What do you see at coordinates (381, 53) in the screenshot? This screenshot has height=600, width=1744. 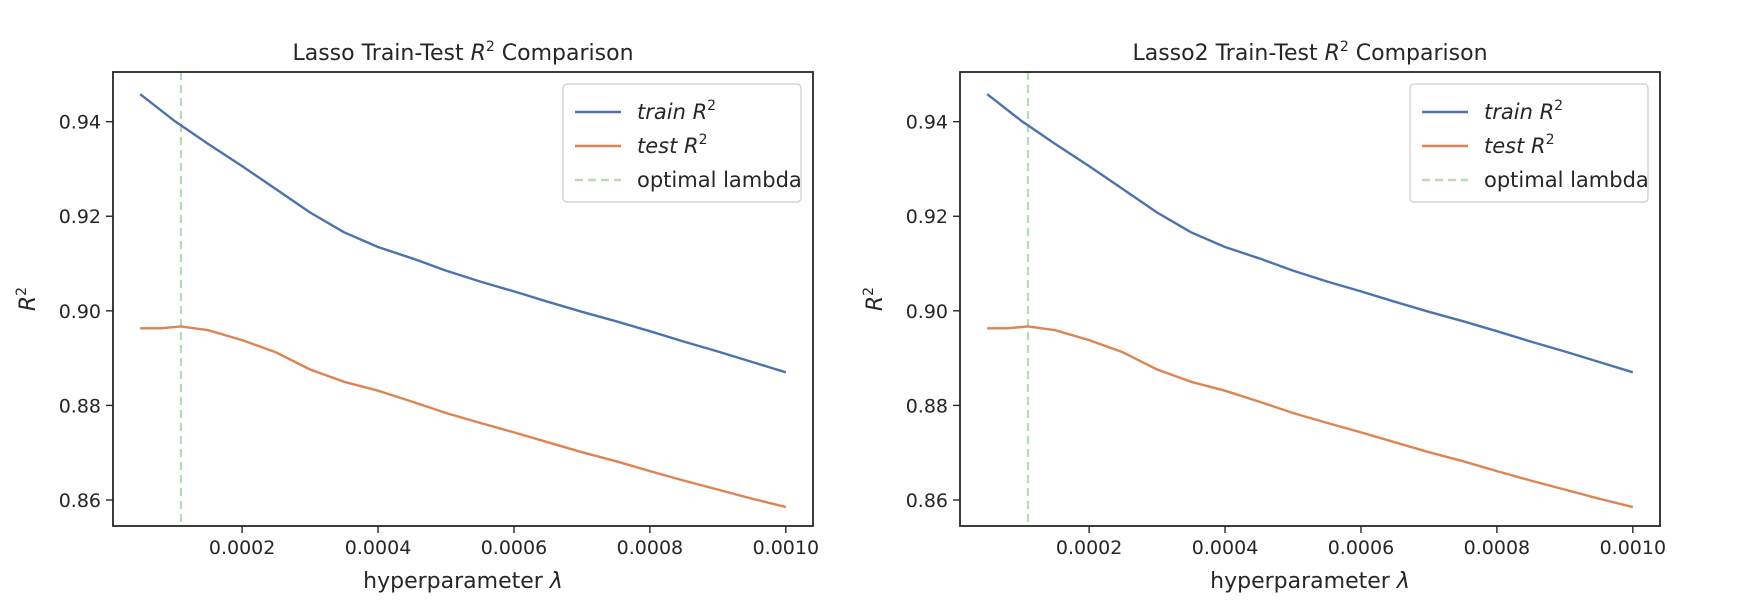 I see `title-prefix: Lasso Train-Test` at bounding box center [381, 53].